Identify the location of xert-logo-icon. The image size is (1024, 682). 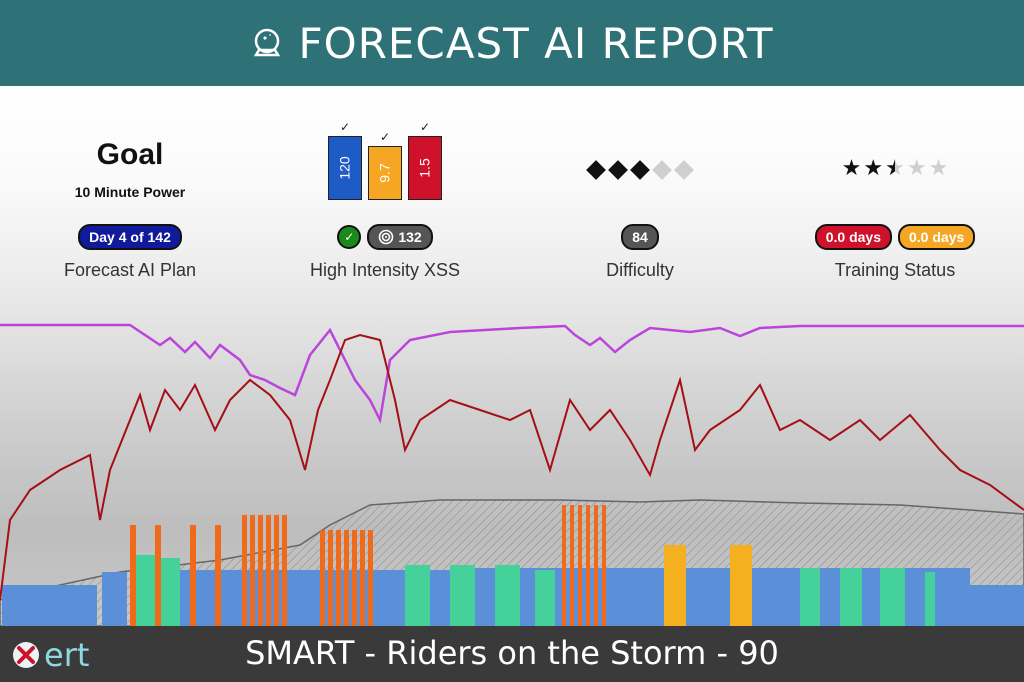
(26, 655).